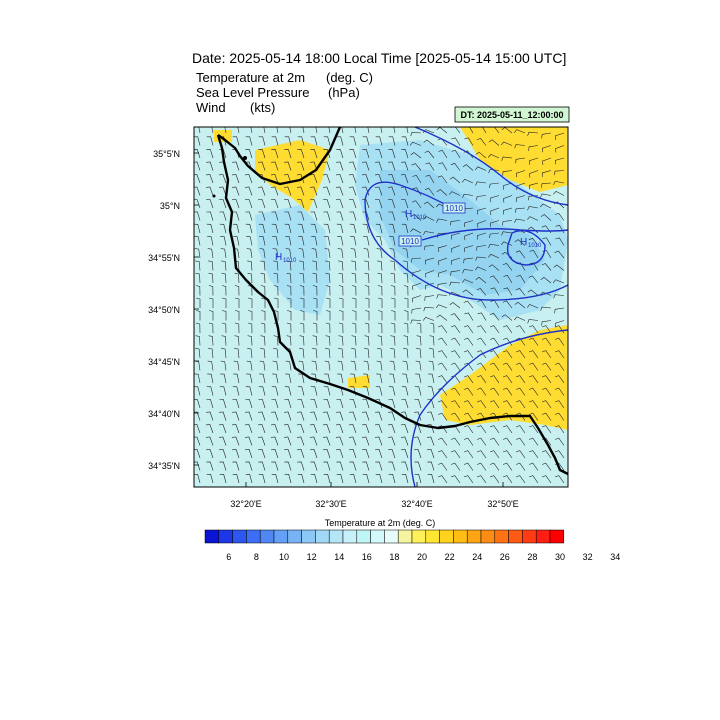 The image size is (720, 720). What do you see at coordinates (211, 107) in the screenshot?
I see `field-wind-name: Wind` at bounding box center [211, 107].